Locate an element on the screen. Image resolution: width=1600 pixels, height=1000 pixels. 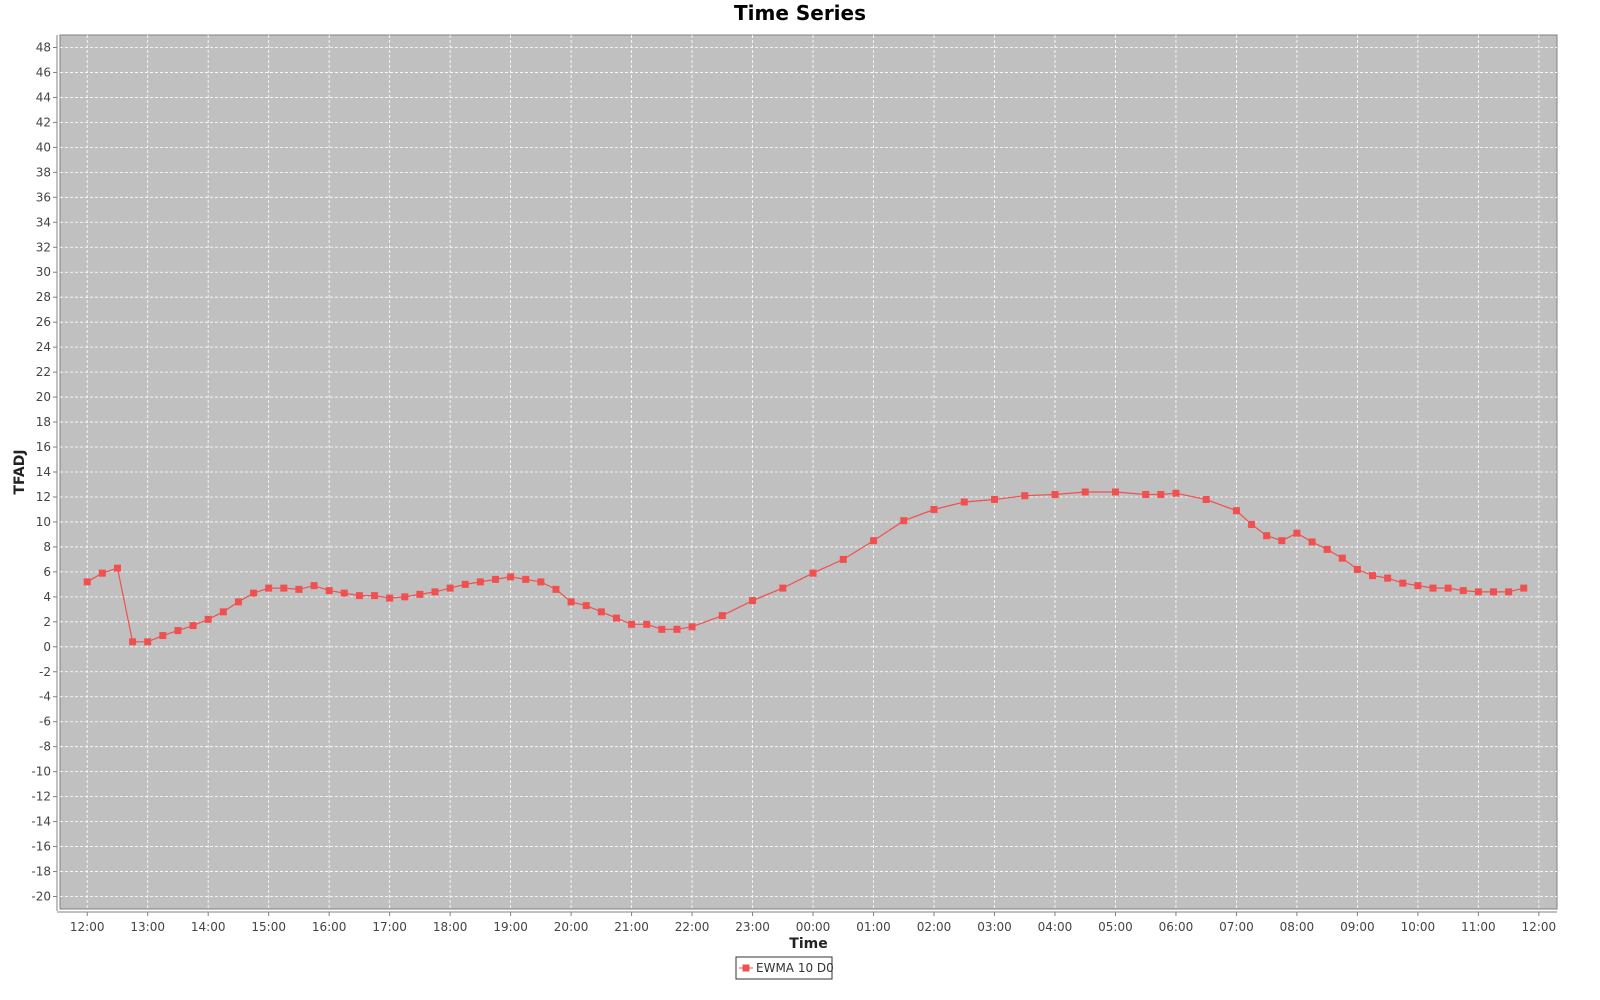
x-tick-label: 22:00 is located at coordinates (692, 927).